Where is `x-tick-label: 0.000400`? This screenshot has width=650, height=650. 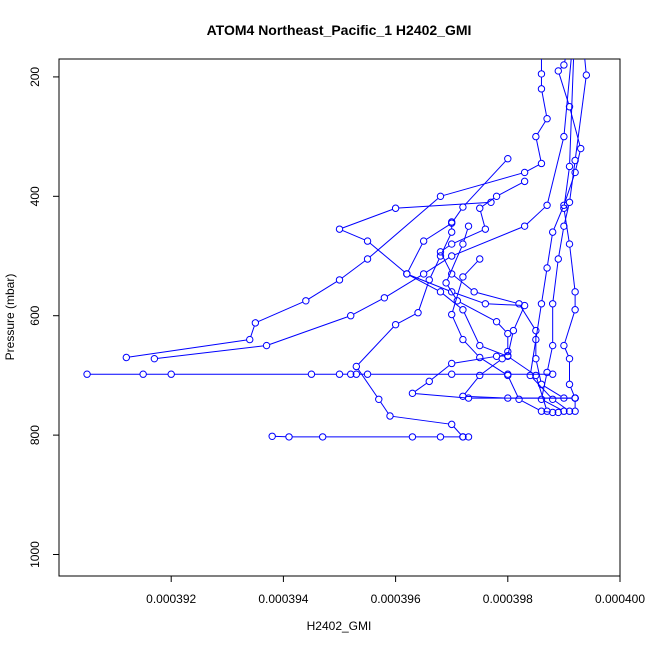
x-tick-label: 0.000400 is located at coordinates (620, 599).